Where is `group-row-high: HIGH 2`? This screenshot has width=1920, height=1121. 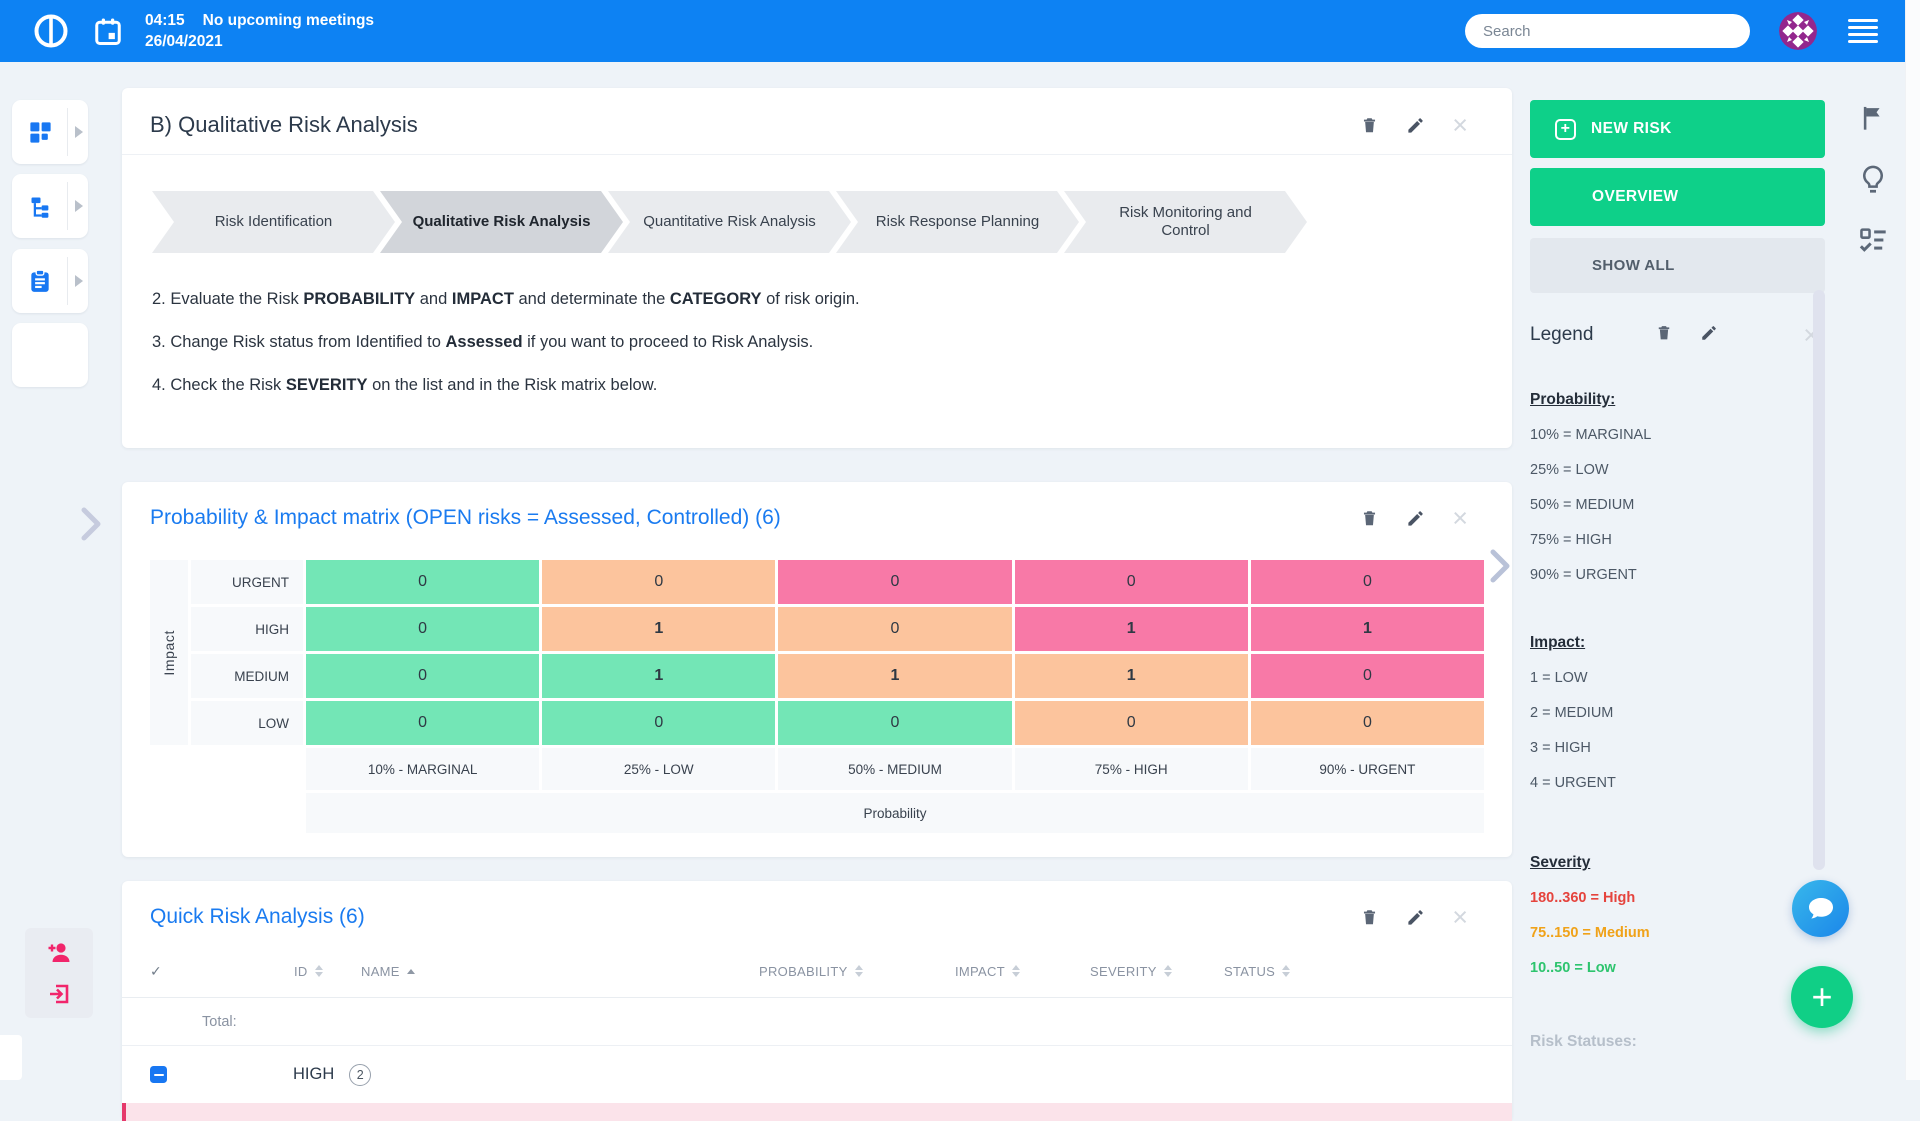
group-row-high: HIGH 2 is located at coordinates (817, 1074).